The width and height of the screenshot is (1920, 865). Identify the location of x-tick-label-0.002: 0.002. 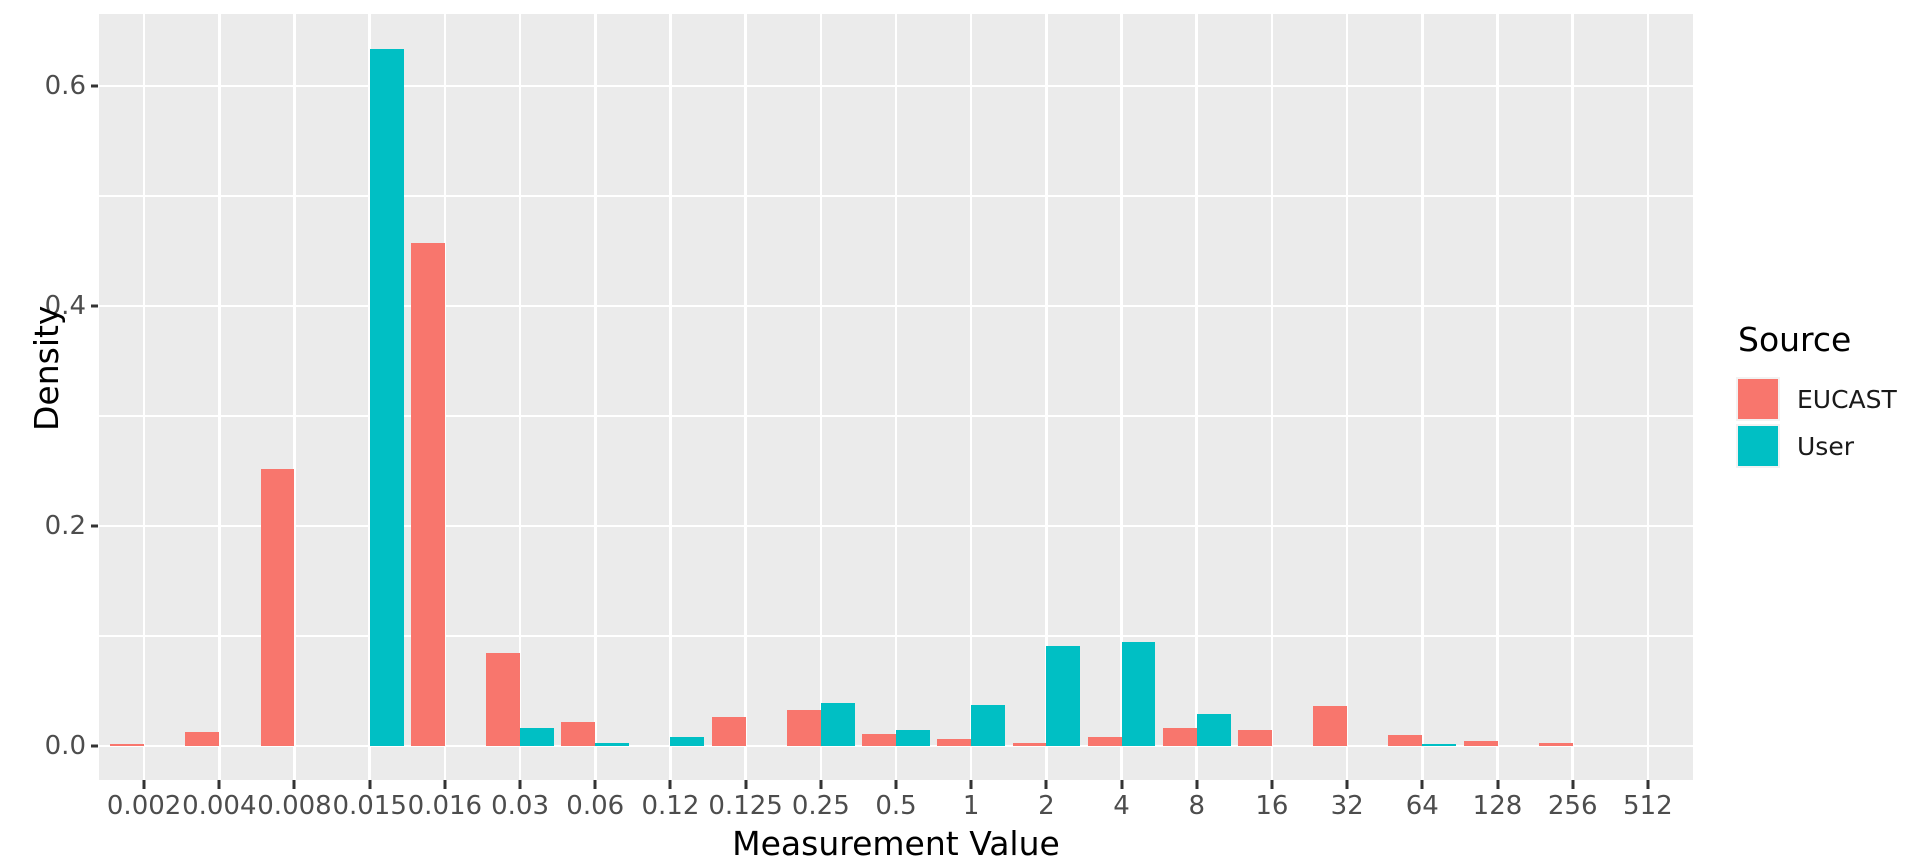
(144, 806).